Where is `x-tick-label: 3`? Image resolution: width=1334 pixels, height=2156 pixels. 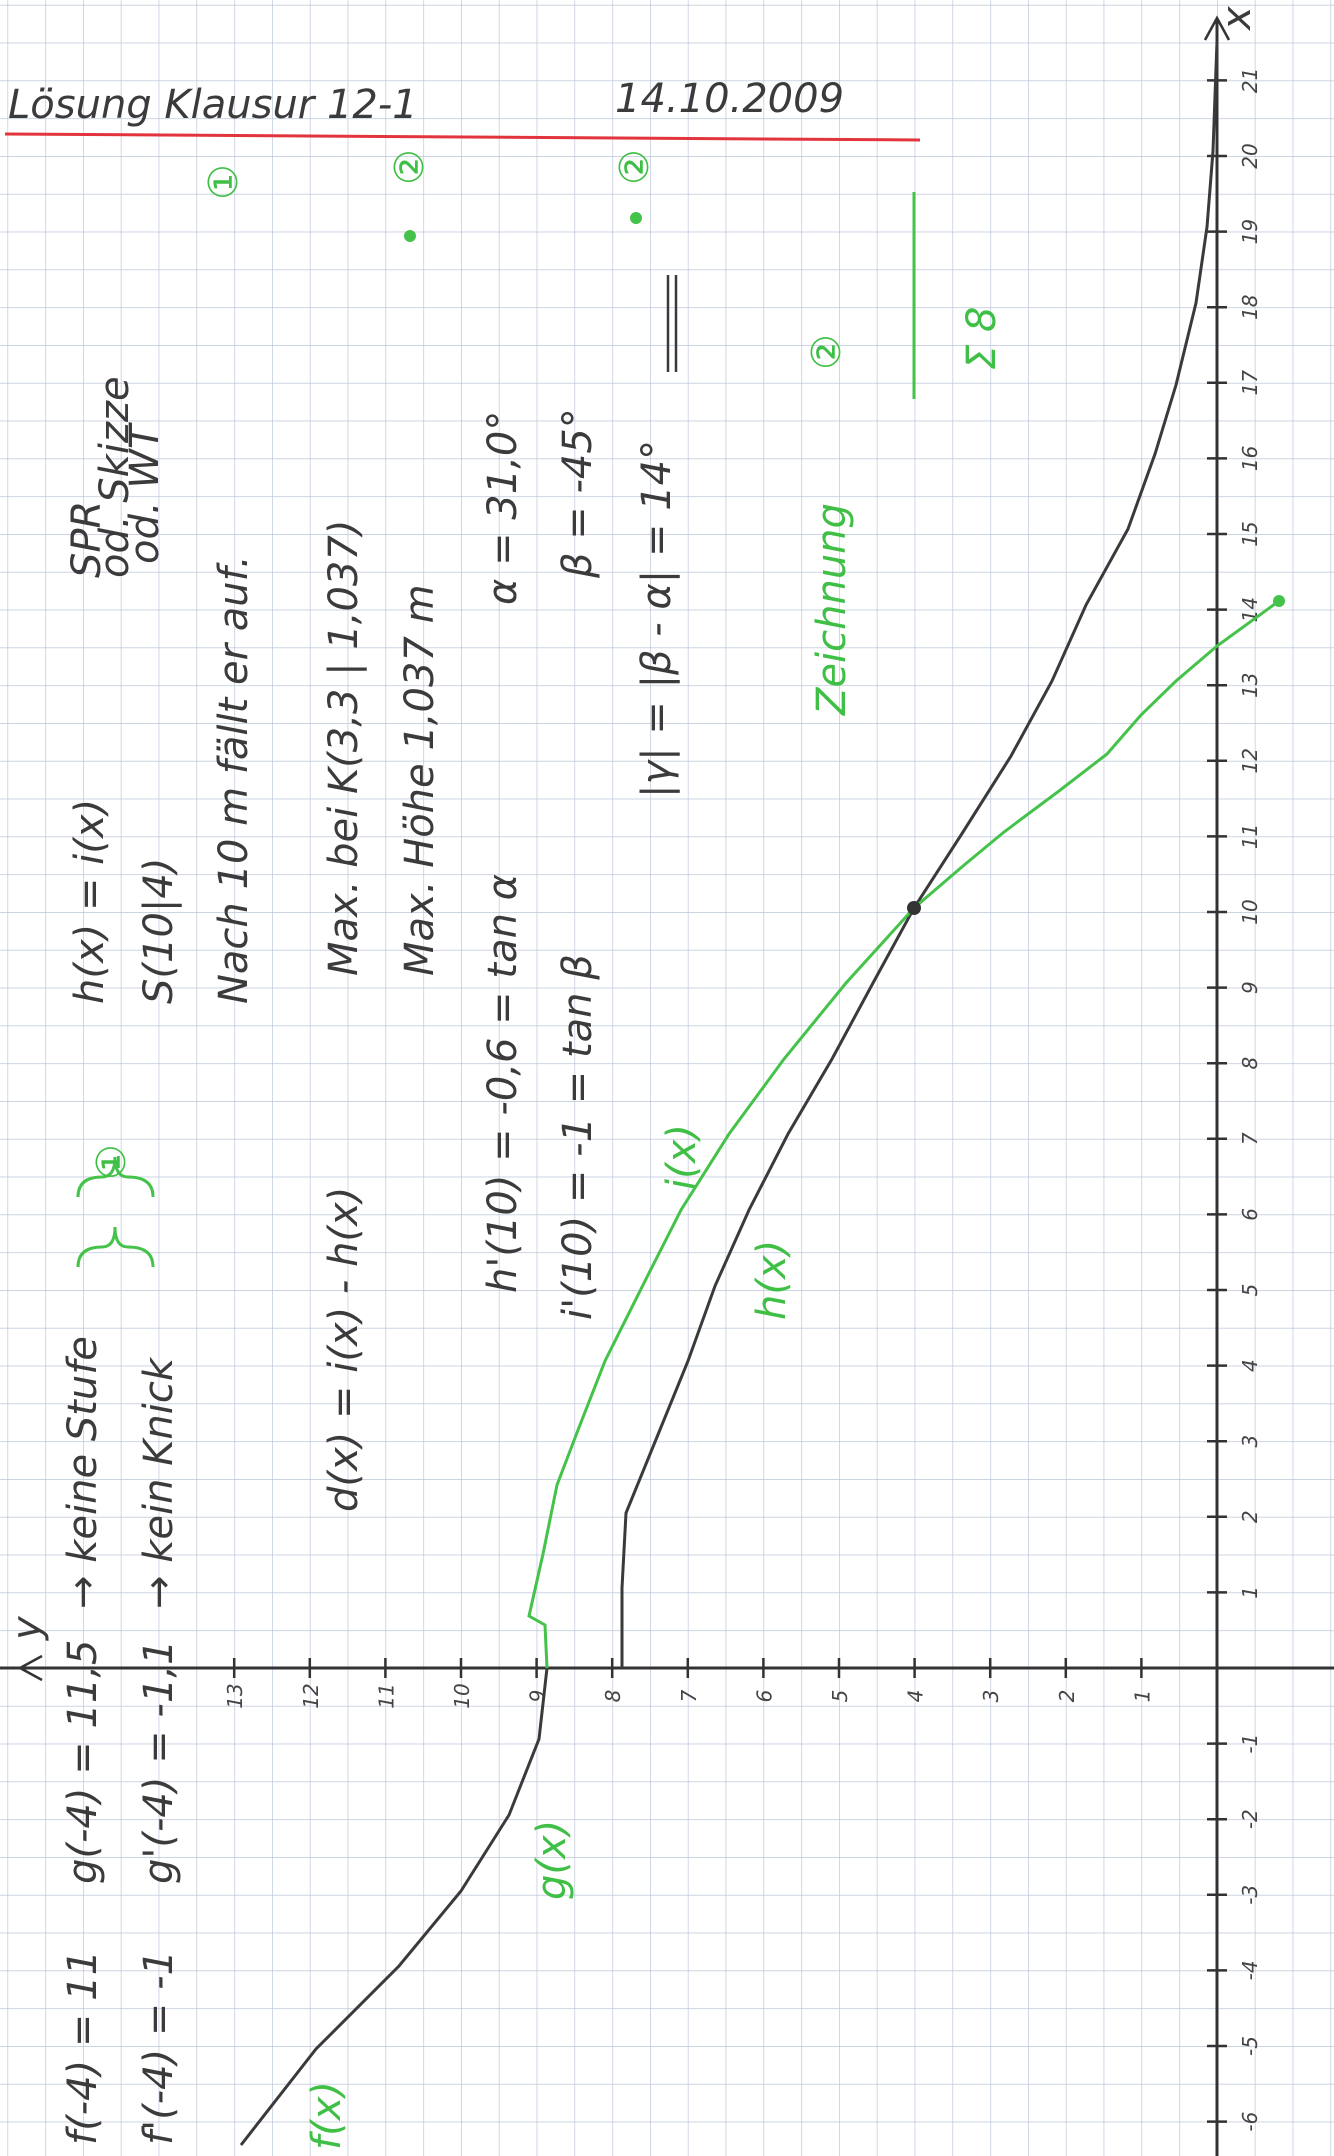 x-tick-label: 3 is located at coordinates (1250, 1441).